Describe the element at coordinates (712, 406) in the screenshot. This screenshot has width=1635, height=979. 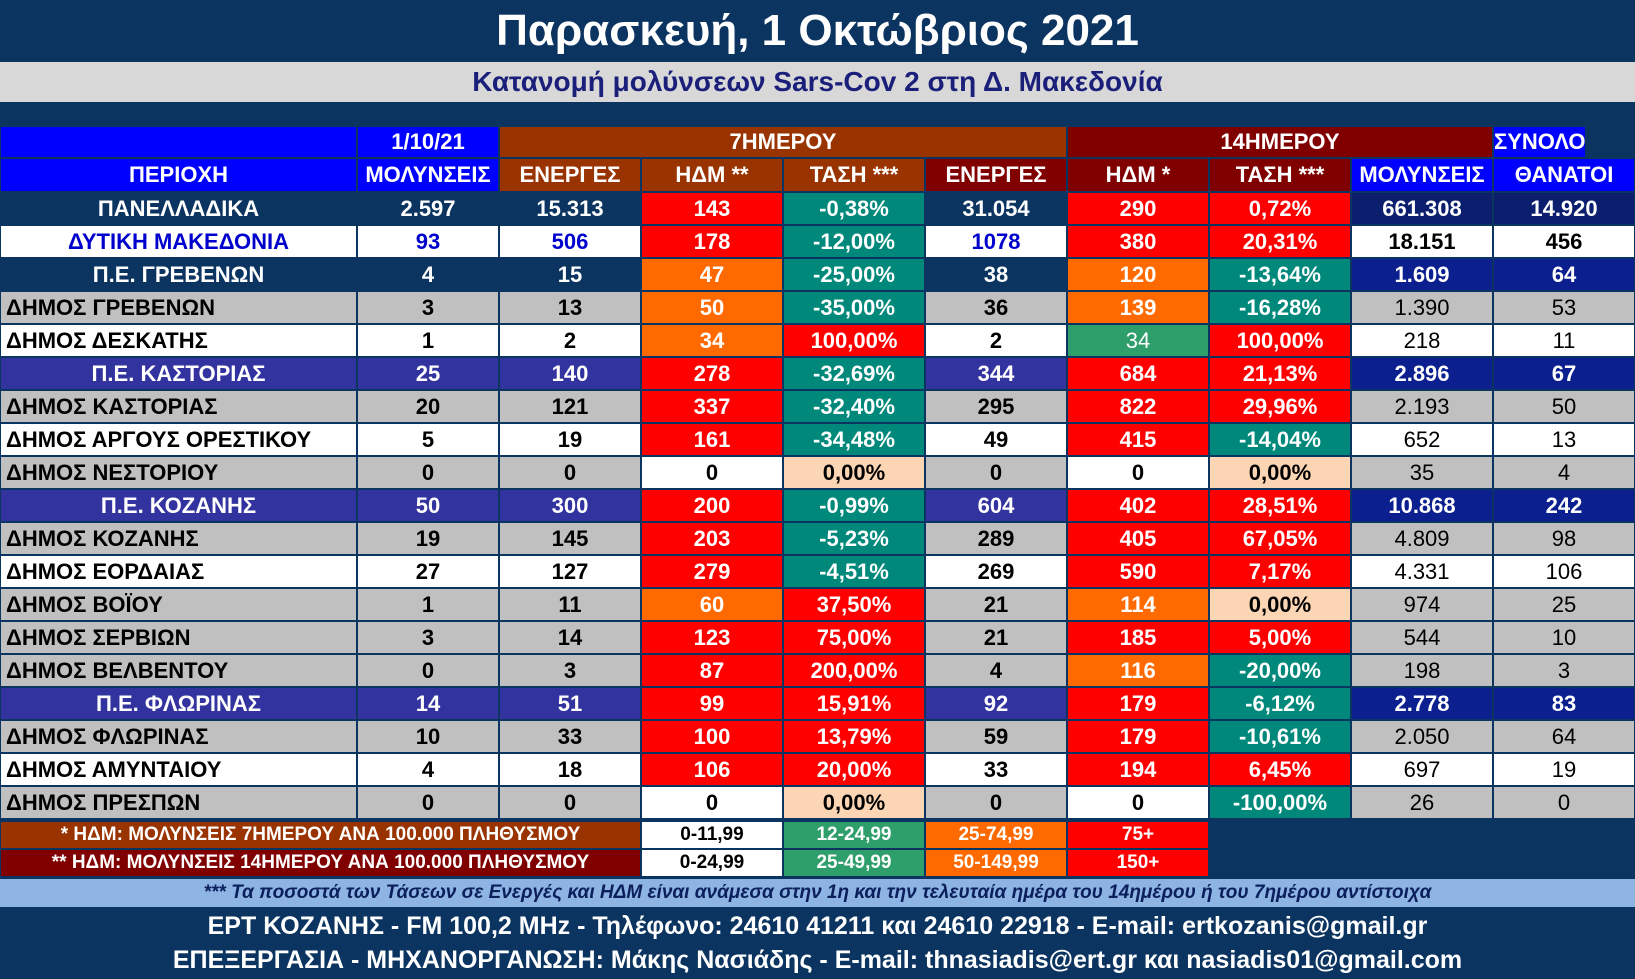
I see `table-cell-hdm7: 337` at that location.